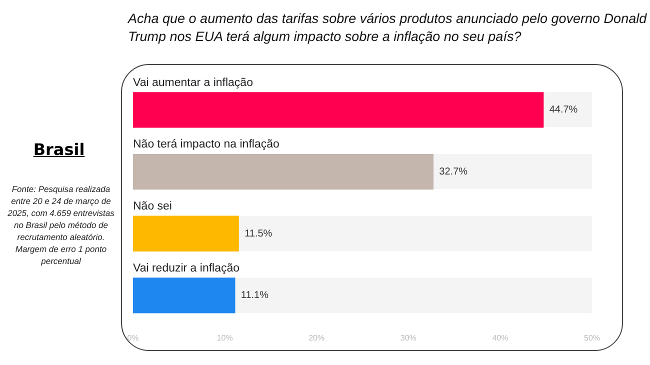  What do you see at coordinates (254, 296) in the screenshot?
I see `data-label: 11.1%` at bounding box center [254, 296].